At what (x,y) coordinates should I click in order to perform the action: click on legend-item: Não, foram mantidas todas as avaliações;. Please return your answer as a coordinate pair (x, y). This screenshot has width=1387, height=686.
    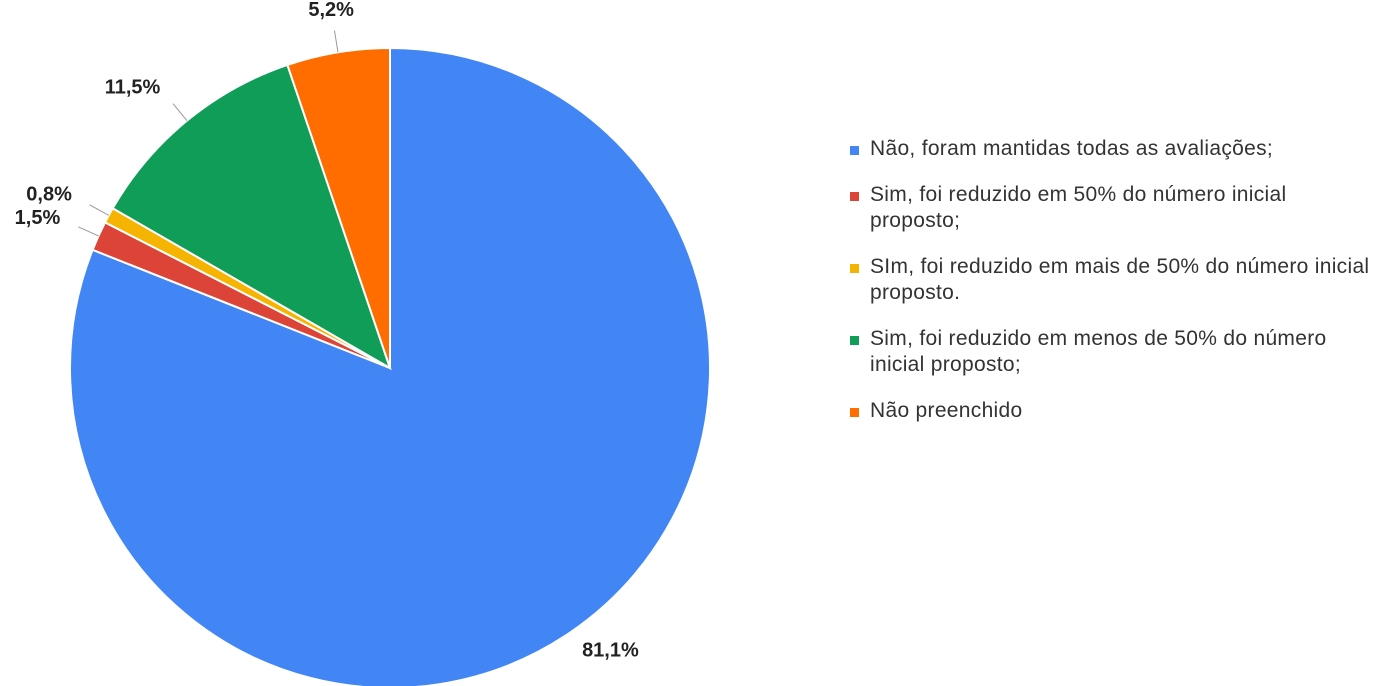
    Looking at the image, I should click on (1115, 149).